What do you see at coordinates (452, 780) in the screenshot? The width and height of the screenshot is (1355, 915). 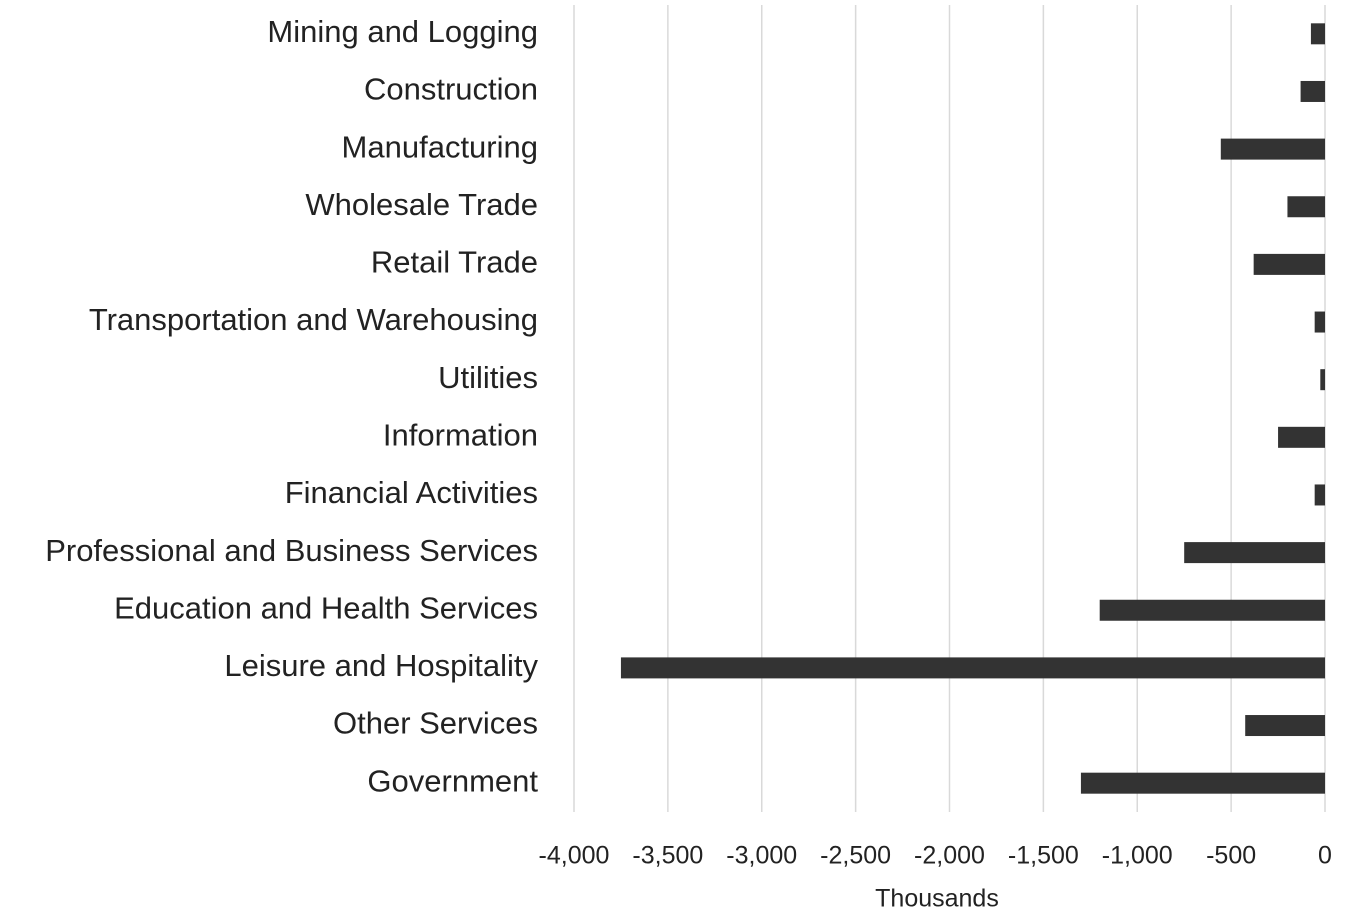 I see `y-tick-label: Government` at bounding box center [452, 780].